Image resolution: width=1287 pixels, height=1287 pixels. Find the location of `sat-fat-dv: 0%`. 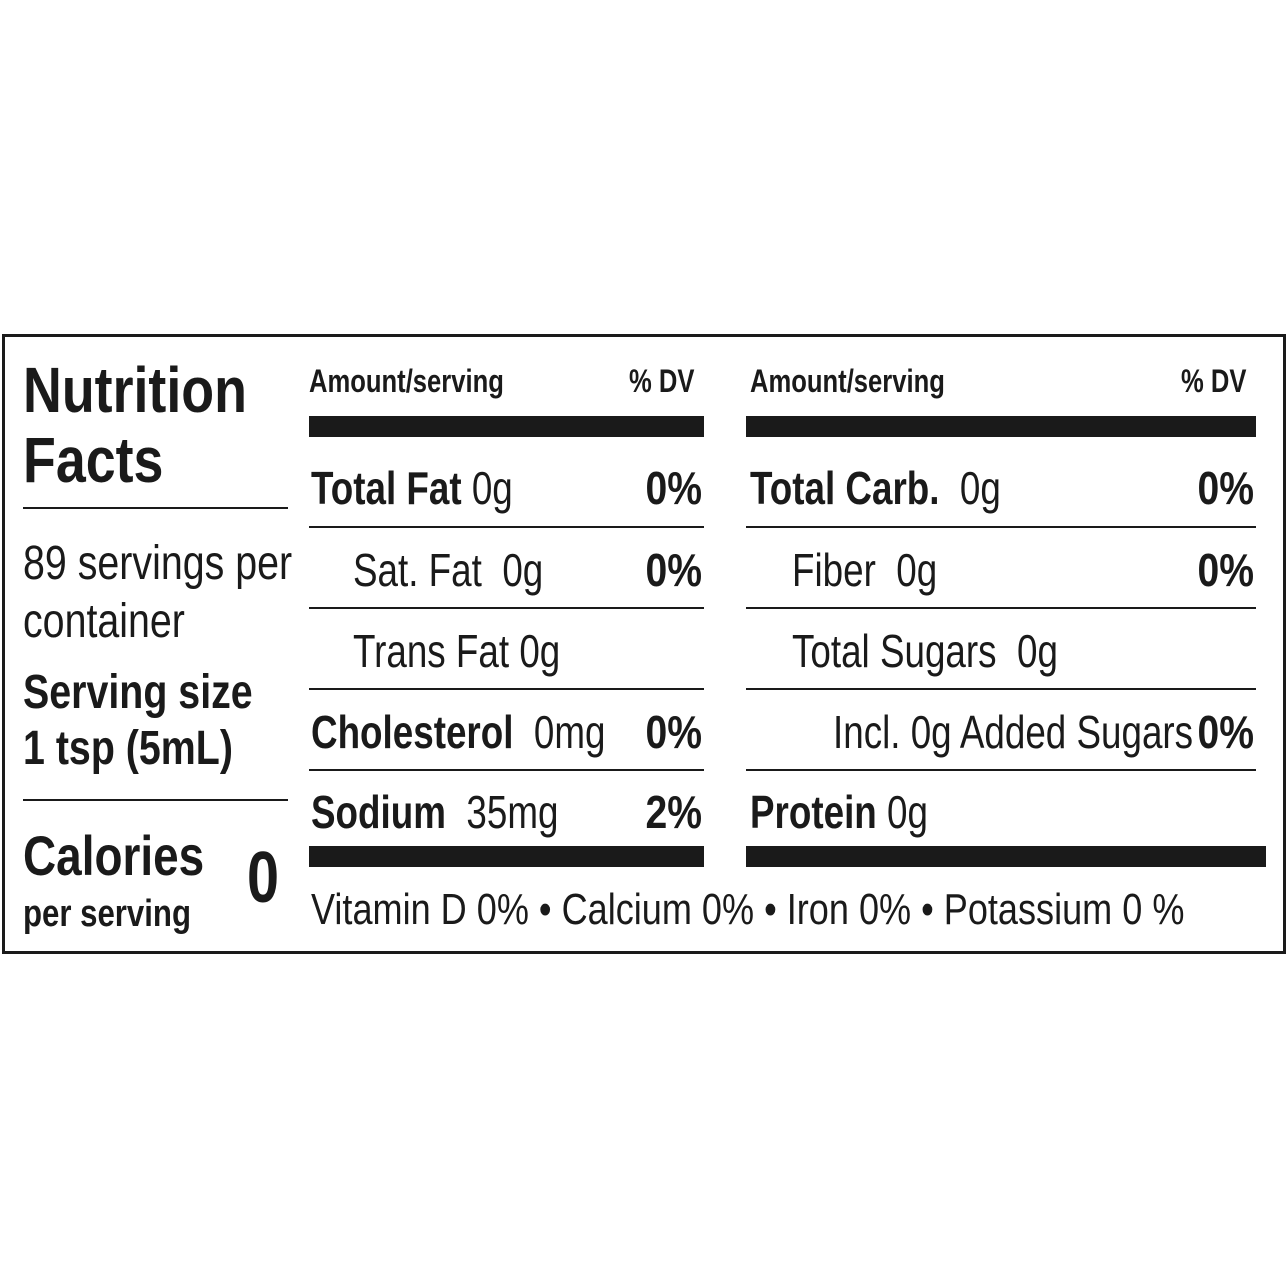

sat-fat-dv: 0% is located at coordinates (673, 570).